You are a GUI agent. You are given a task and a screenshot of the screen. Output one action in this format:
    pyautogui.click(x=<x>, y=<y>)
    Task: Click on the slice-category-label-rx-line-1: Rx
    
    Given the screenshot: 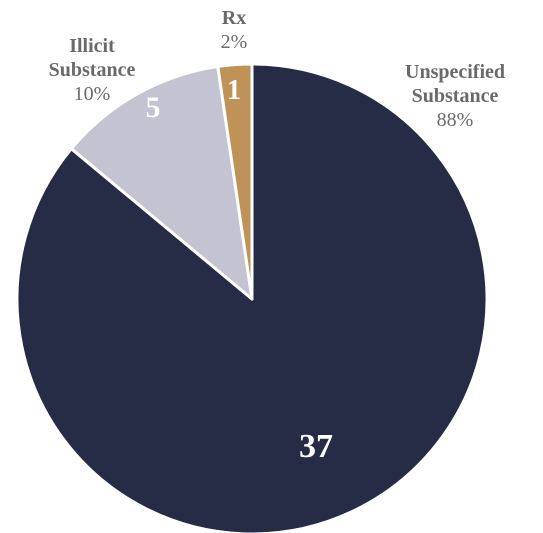 What is the action you would take?
    pyautogui.click(x=234, y=18)
    